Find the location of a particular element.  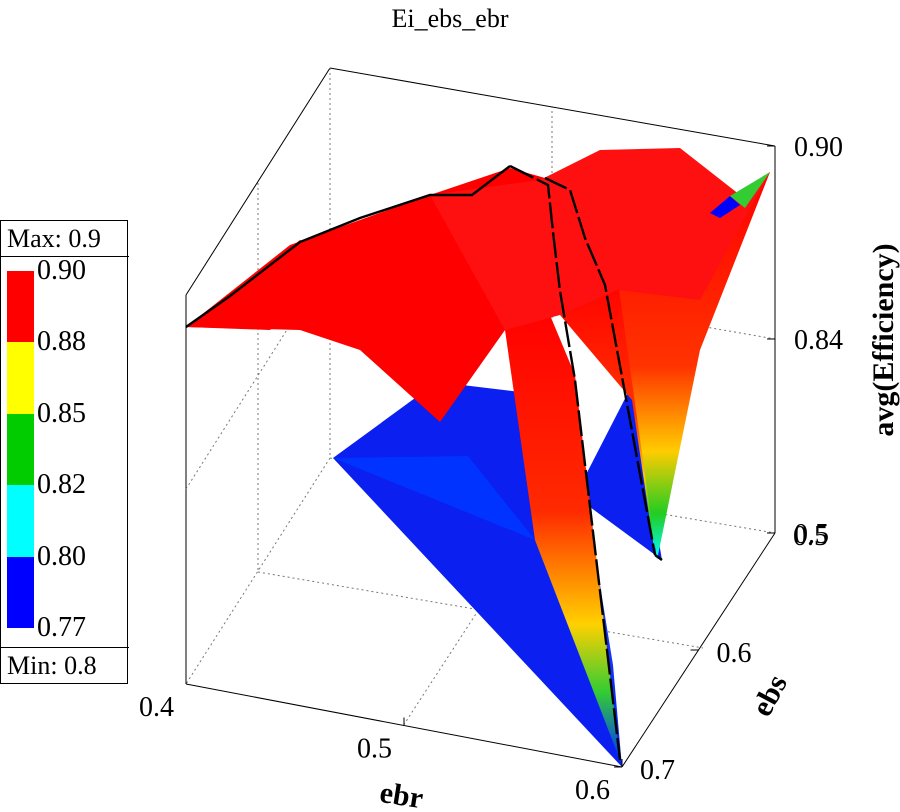

surface-small-green is located at coordinates (750, 190).